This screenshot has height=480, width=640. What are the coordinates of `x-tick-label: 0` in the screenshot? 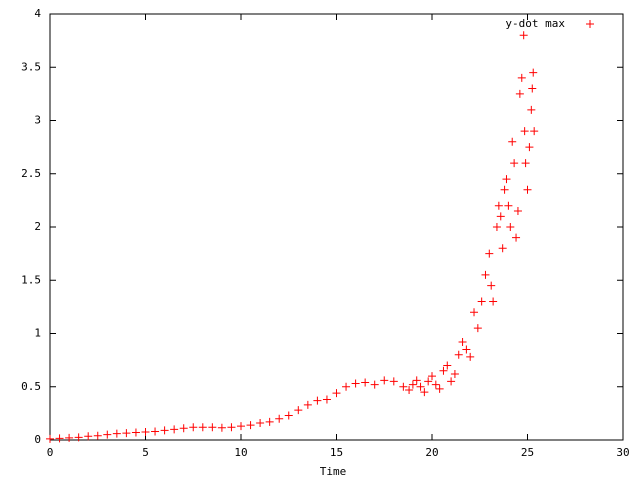 It's located at (50, 452).